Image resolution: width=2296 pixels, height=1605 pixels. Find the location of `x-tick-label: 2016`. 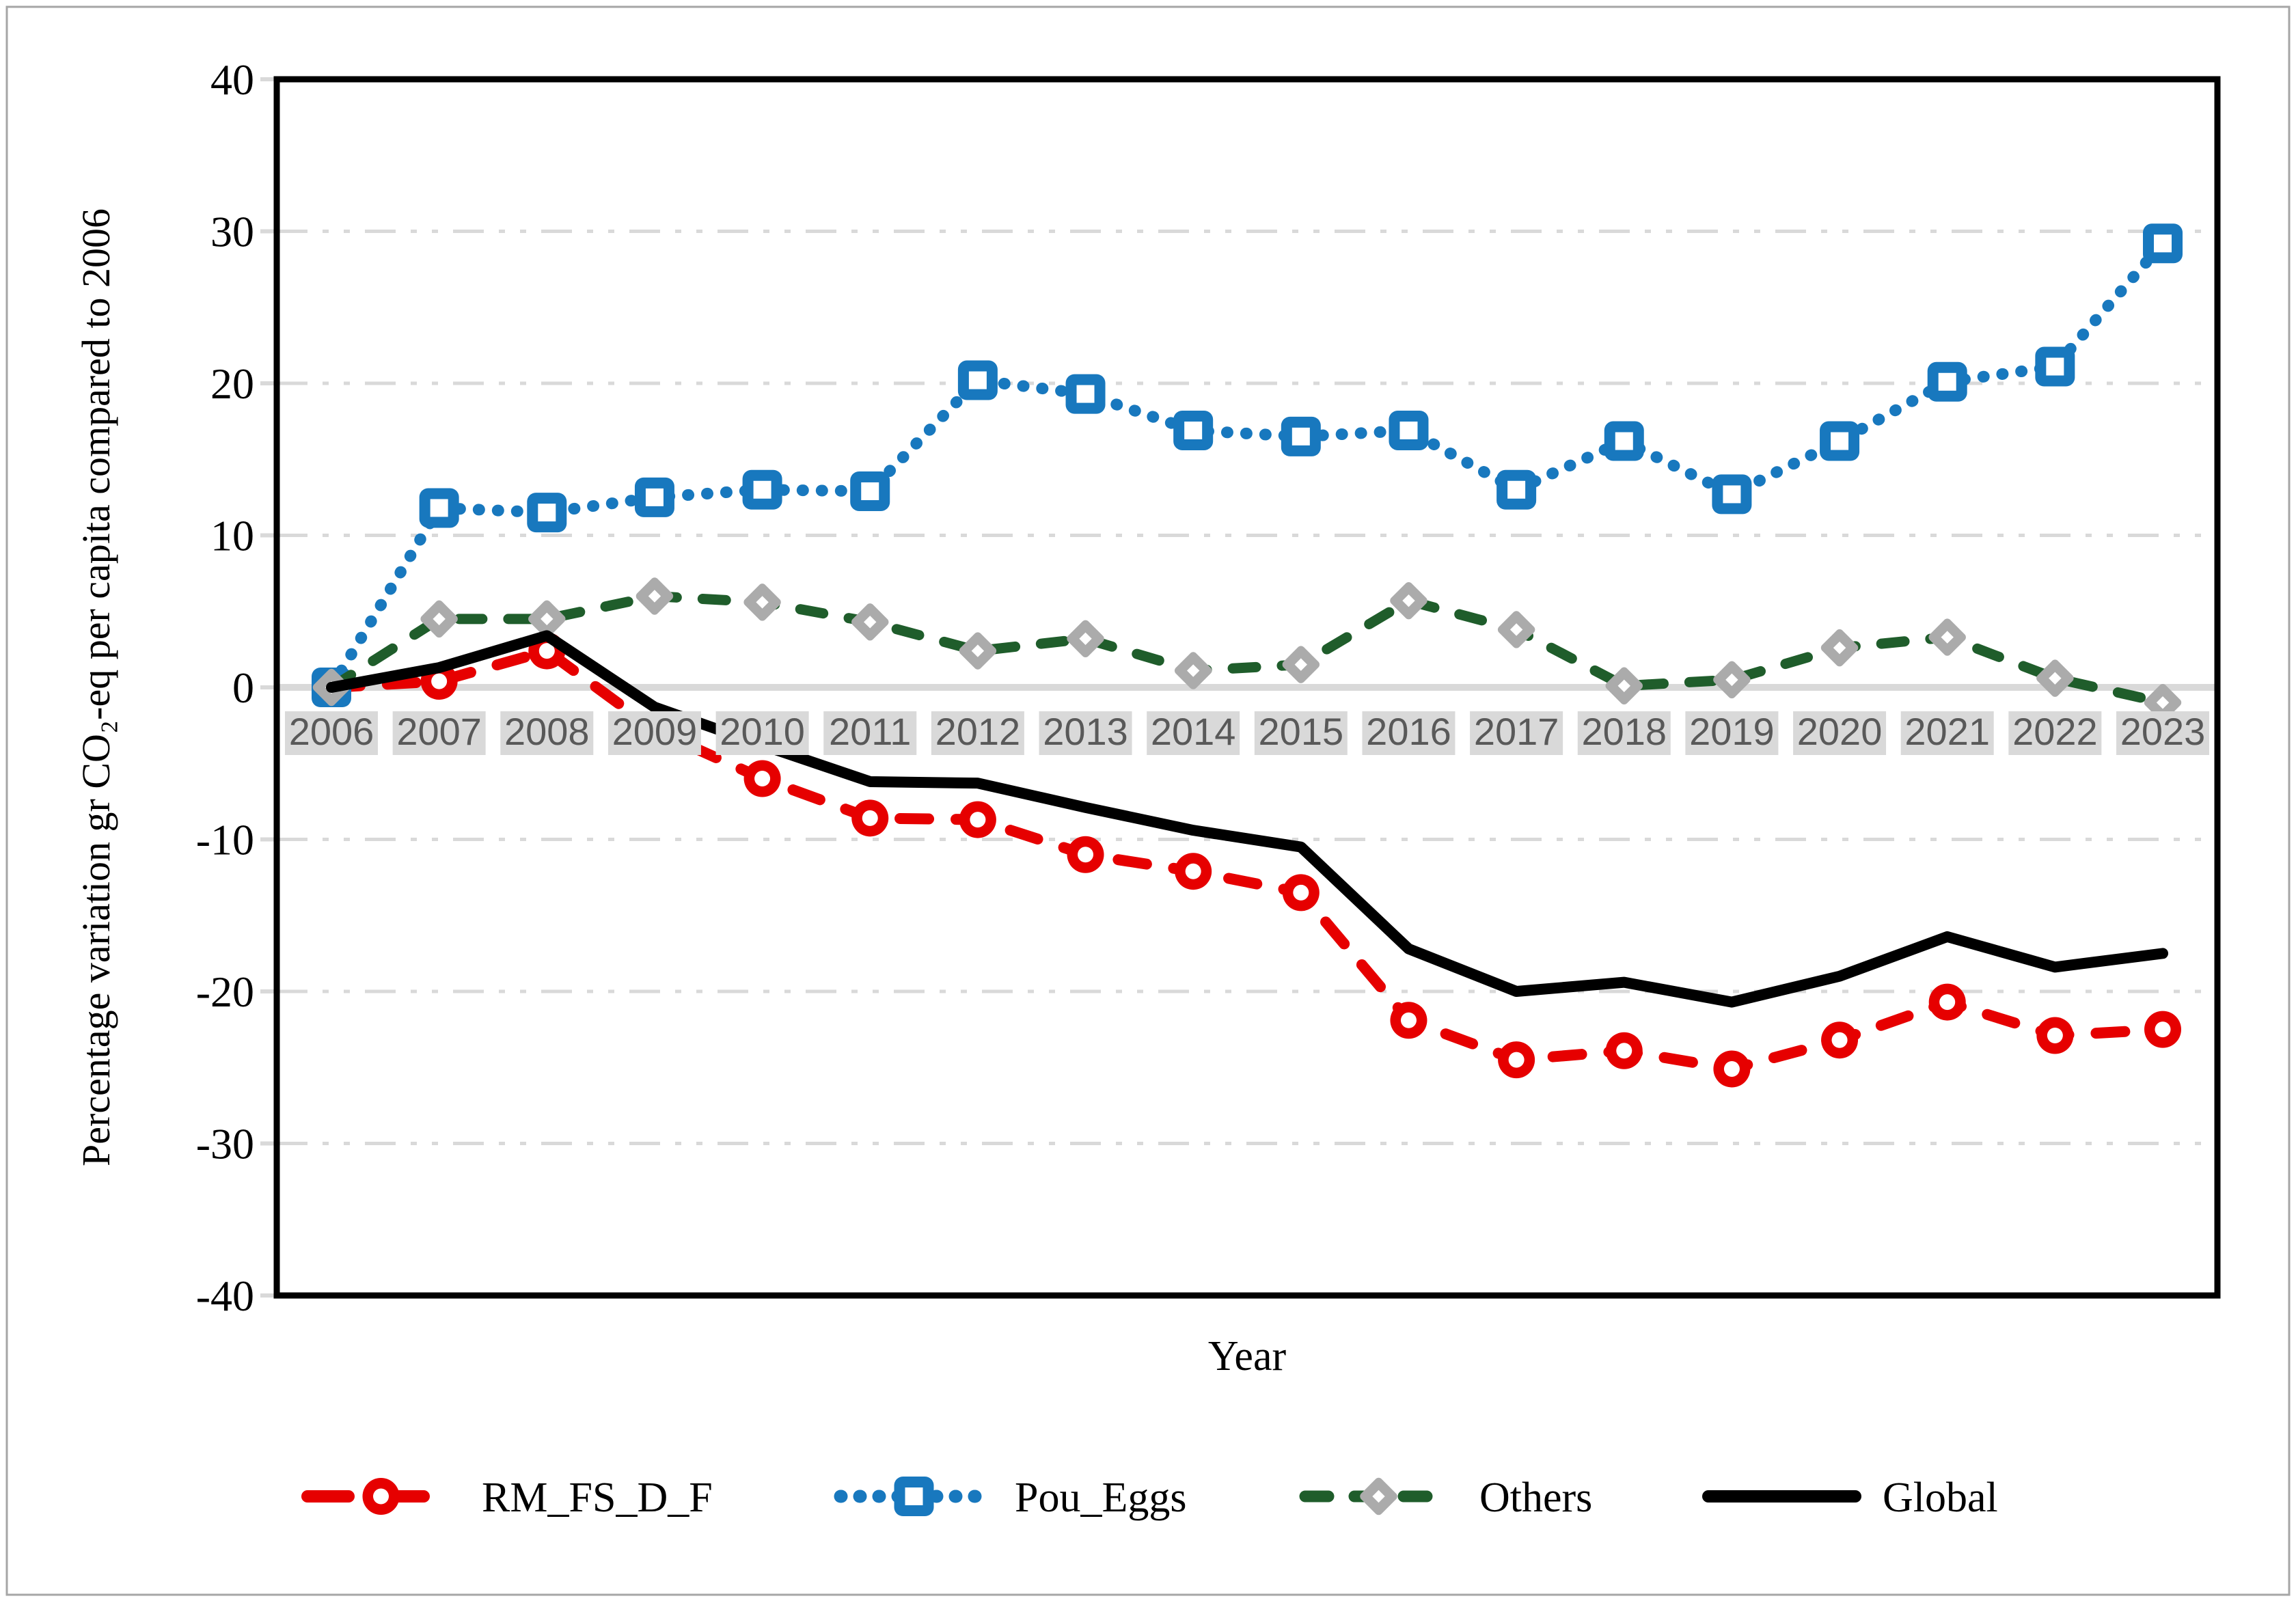

x-tick-label: 2016 is located at coordinates (1408, 731).